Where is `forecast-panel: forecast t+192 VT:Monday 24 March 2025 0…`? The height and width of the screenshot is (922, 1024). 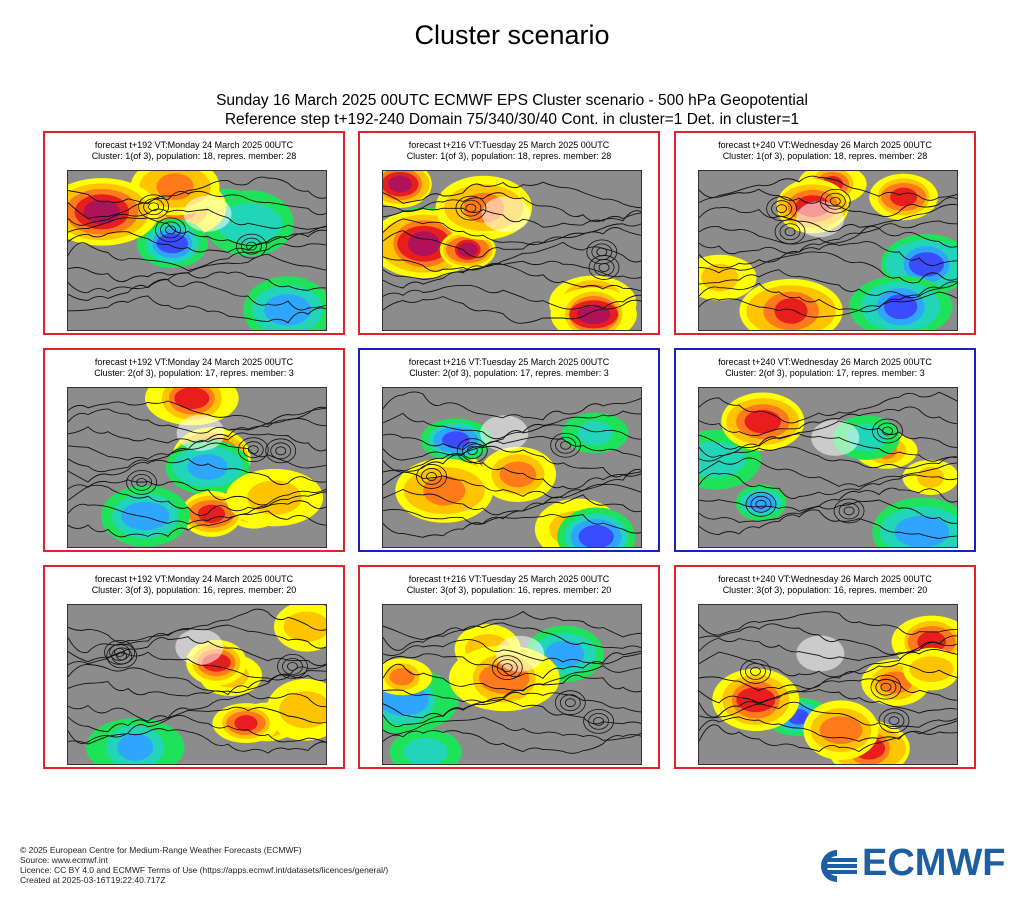 forecast-panel: forecast t+192 VT:Monday 24 March 2025 0… is located at coordinates (194, 667).